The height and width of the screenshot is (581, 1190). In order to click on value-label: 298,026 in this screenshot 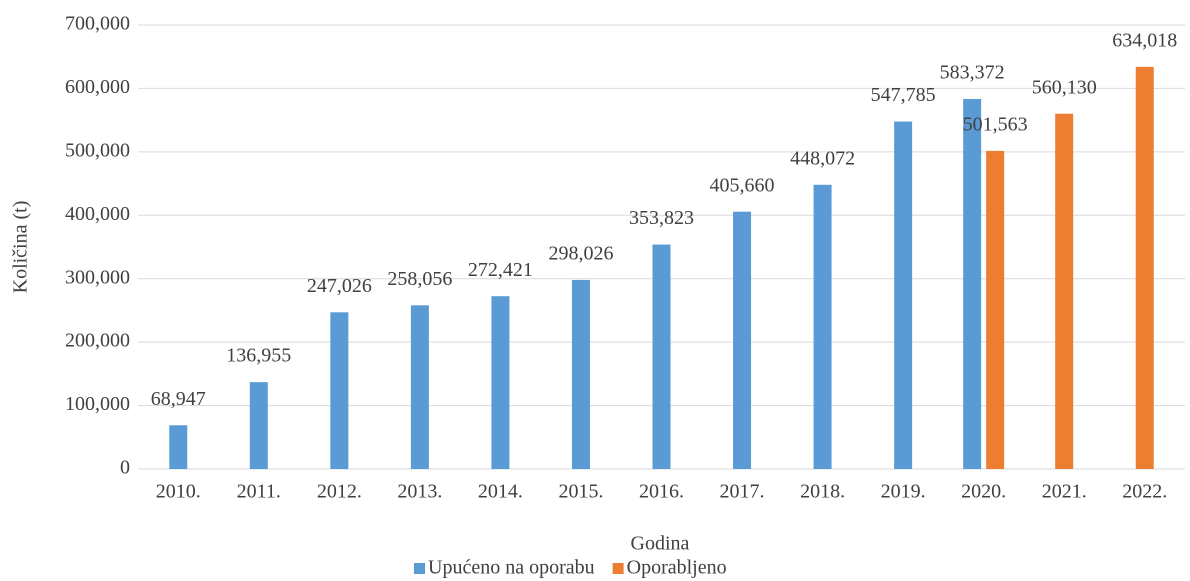, I will do `click(580, 254)`.